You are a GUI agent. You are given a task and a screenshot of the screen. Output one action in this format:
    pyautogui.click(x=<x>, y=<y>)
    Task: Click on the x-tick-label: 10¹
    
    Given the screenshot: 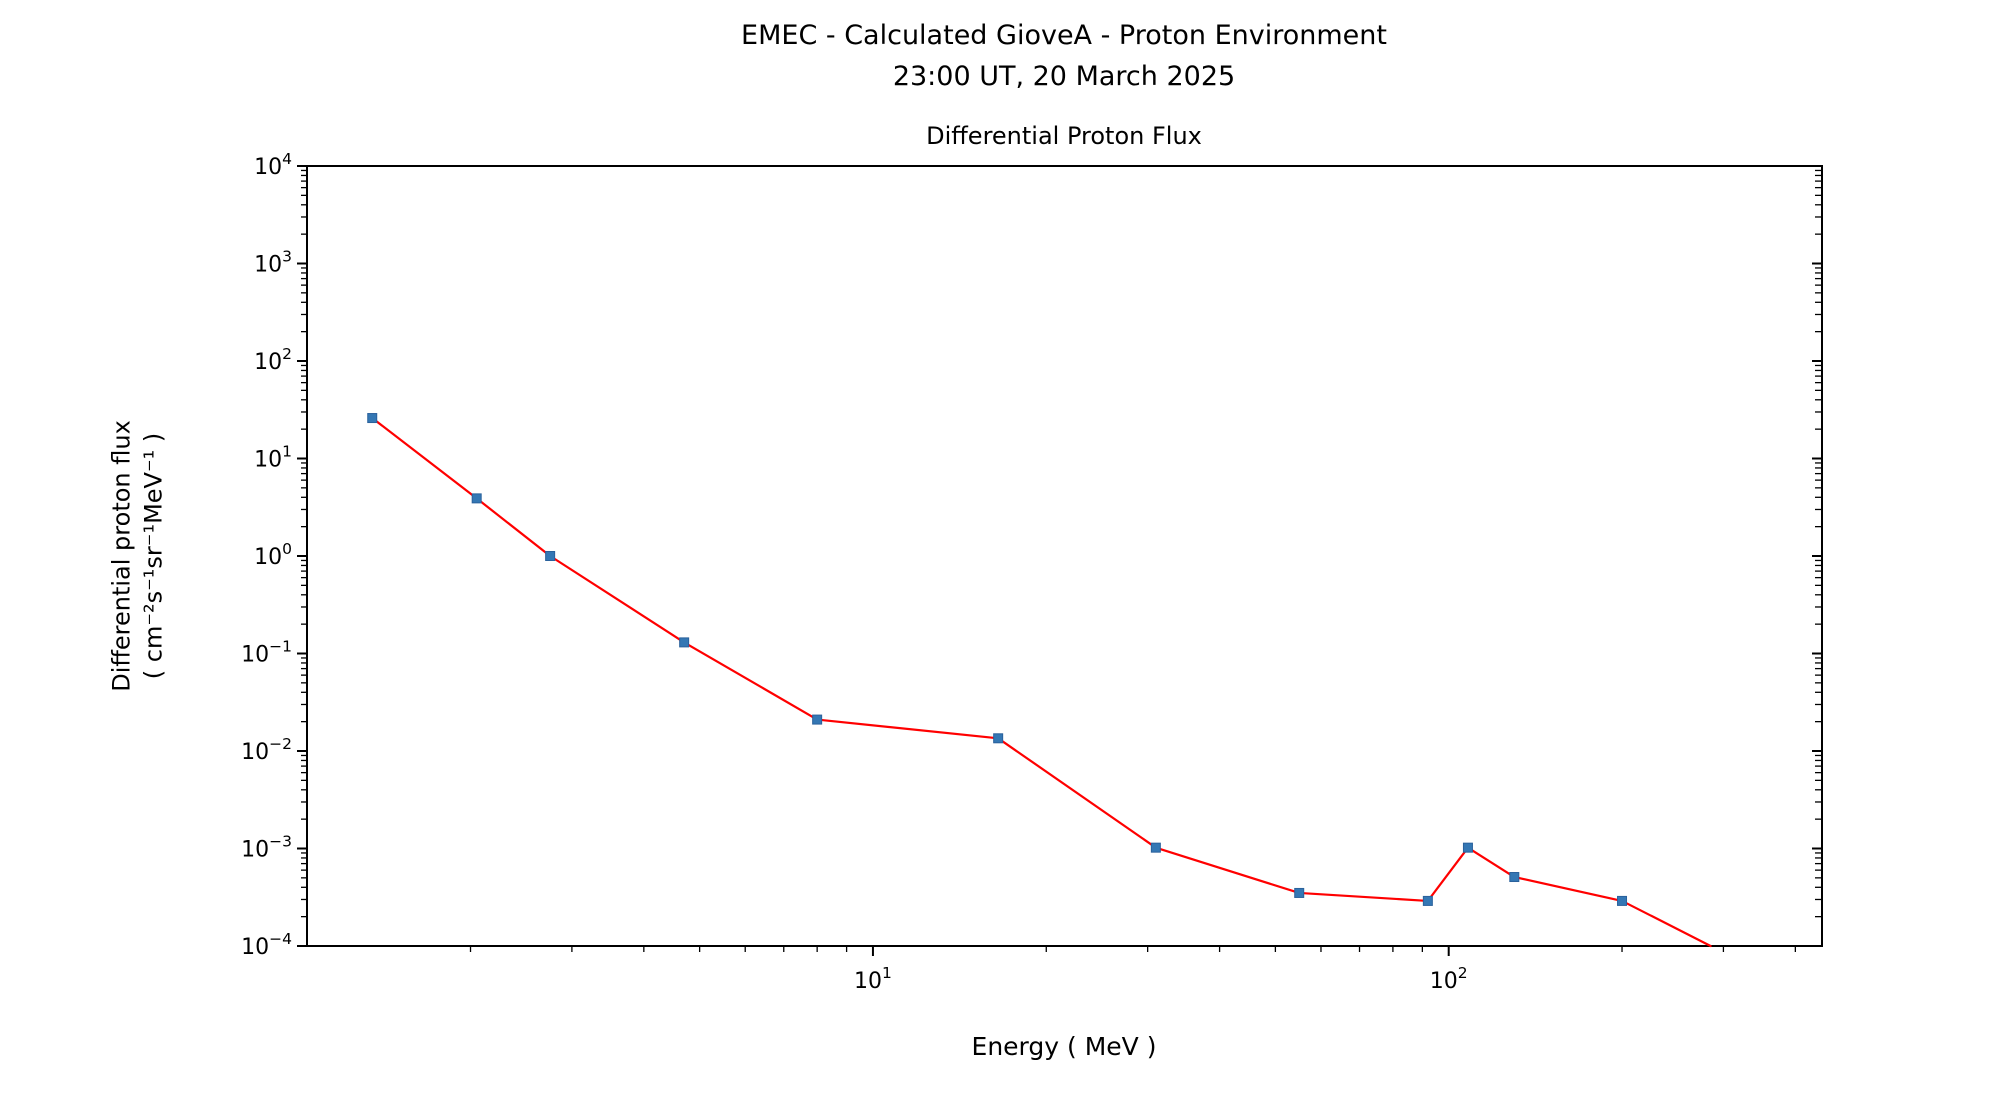 What is the action you would take?
    pyautogui.click(x=873, y=979)
    